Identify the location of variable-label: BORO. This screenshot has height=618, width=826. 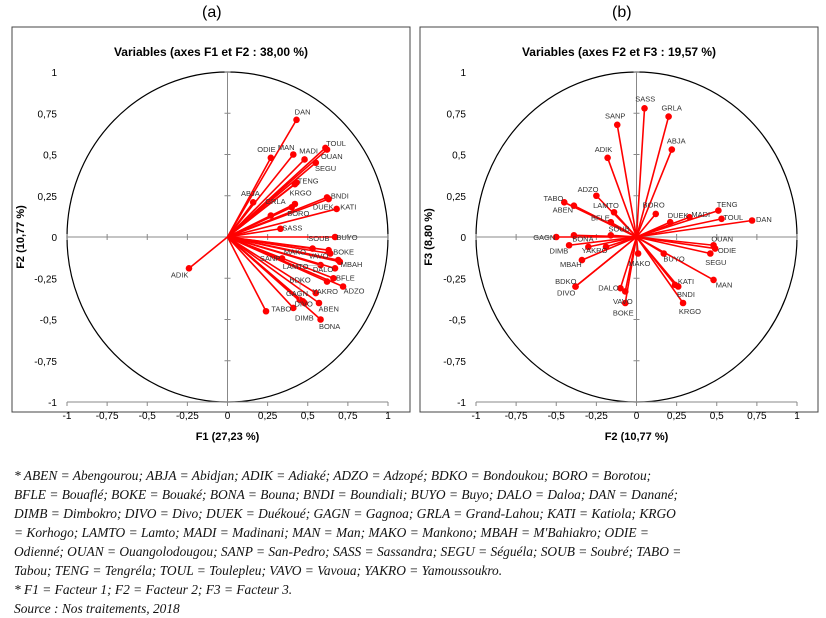
(298, 213).